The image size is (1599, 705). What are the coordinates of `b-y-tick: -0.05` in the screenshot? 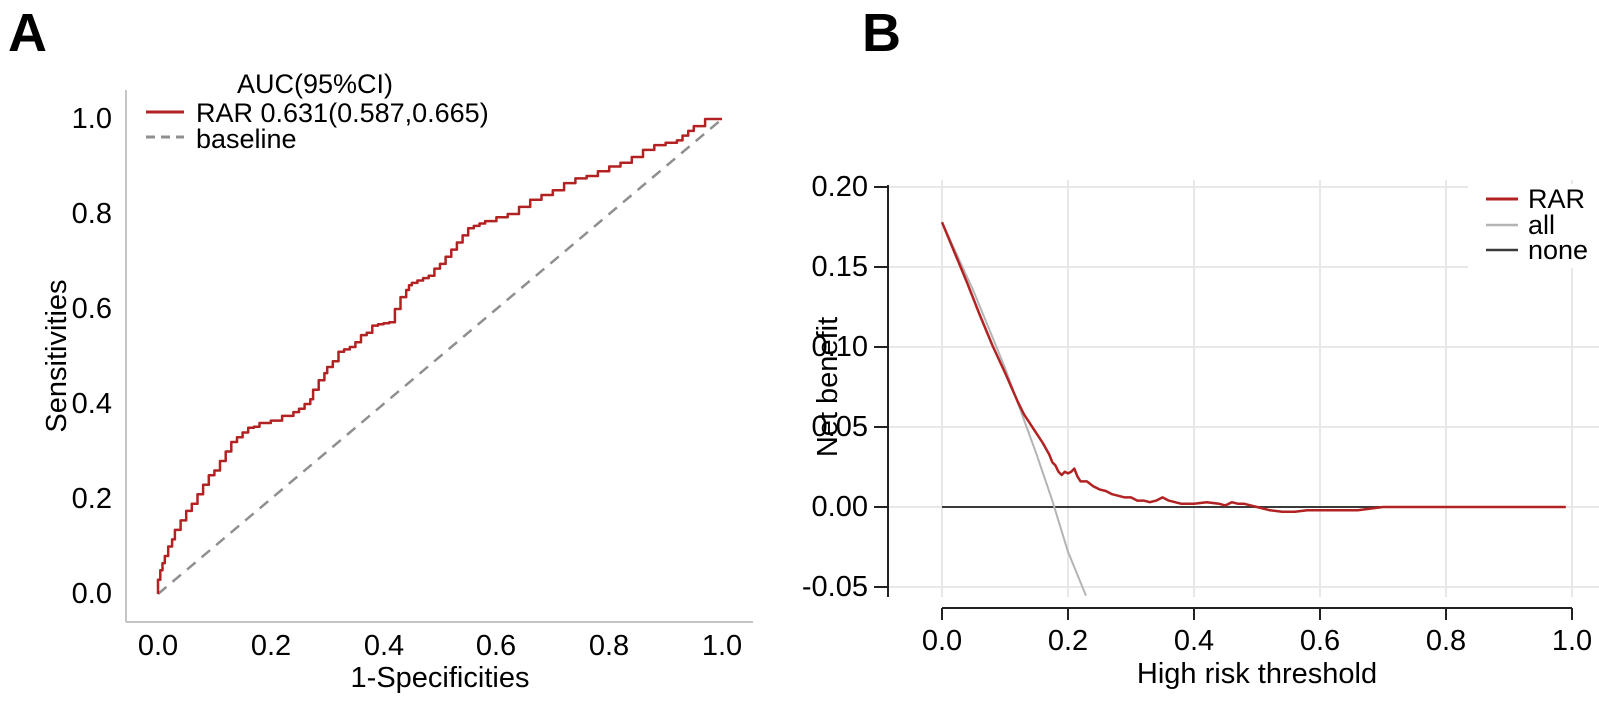 It's located at (834, 587).